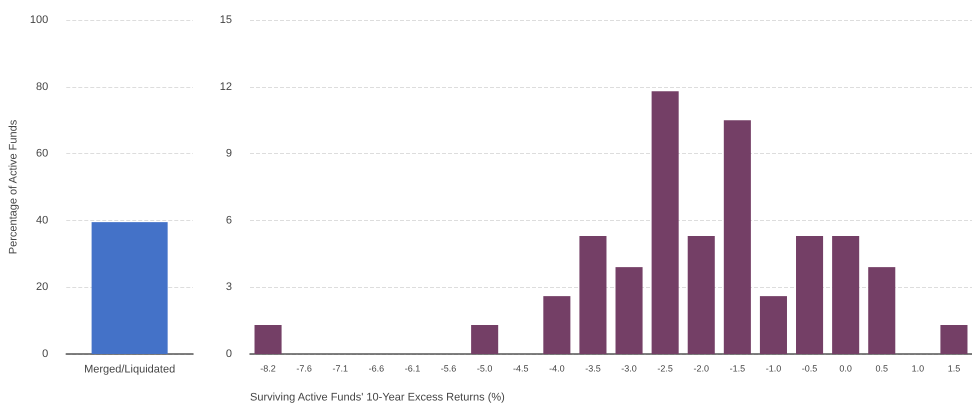  I want to click on x-tick-label: -1.0, so click(774, 369).